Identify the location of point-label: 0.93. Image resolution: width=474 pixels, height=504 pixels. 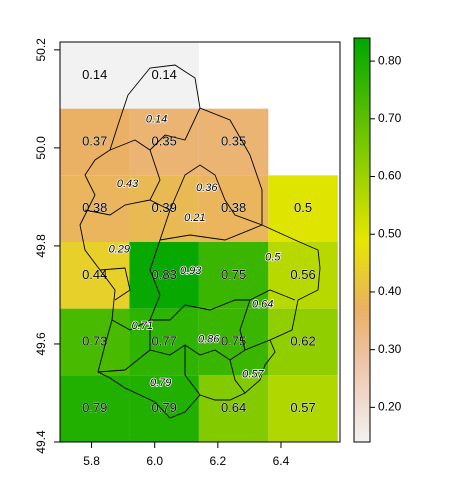
(191, 271).